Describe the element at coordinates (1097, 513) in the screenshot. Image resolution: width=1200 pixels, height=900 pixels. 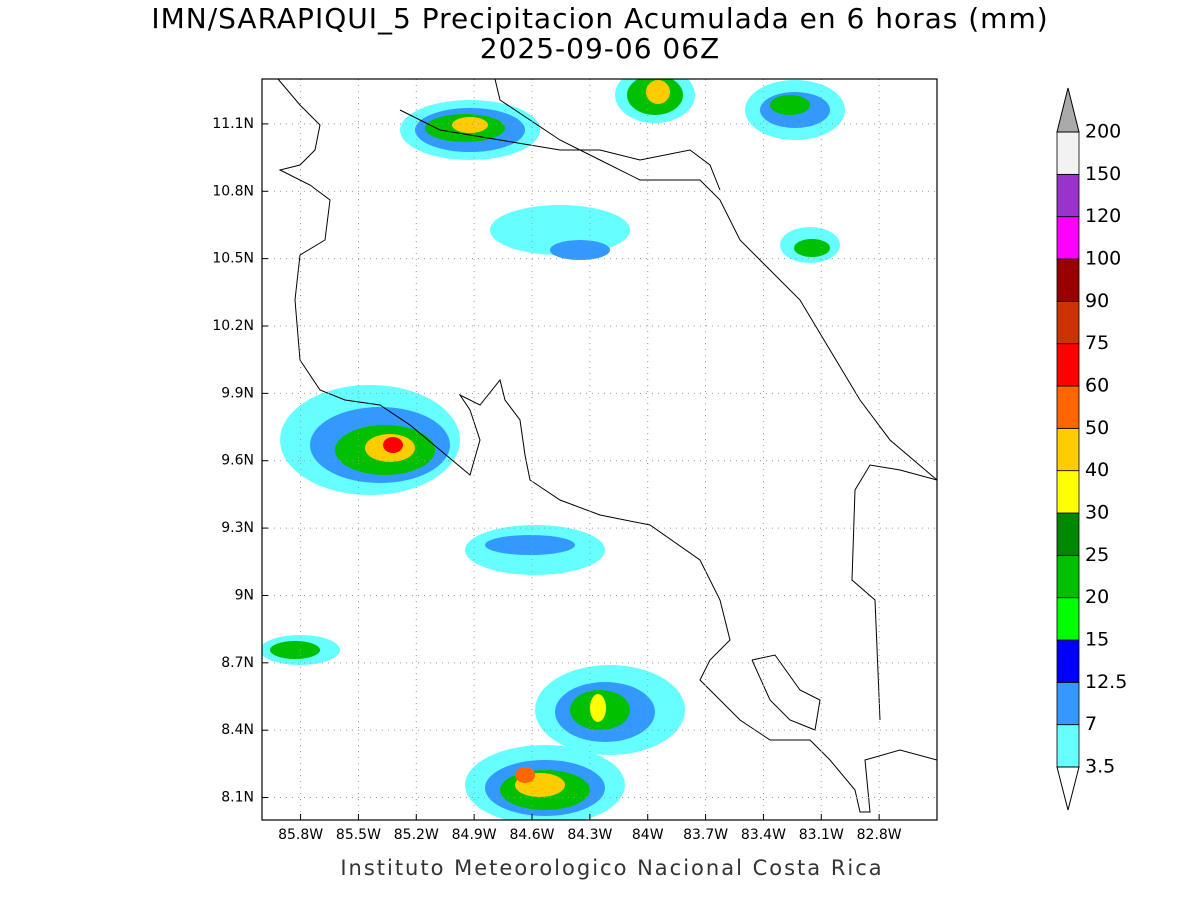
I see `colorbar-label: 30` at that location.